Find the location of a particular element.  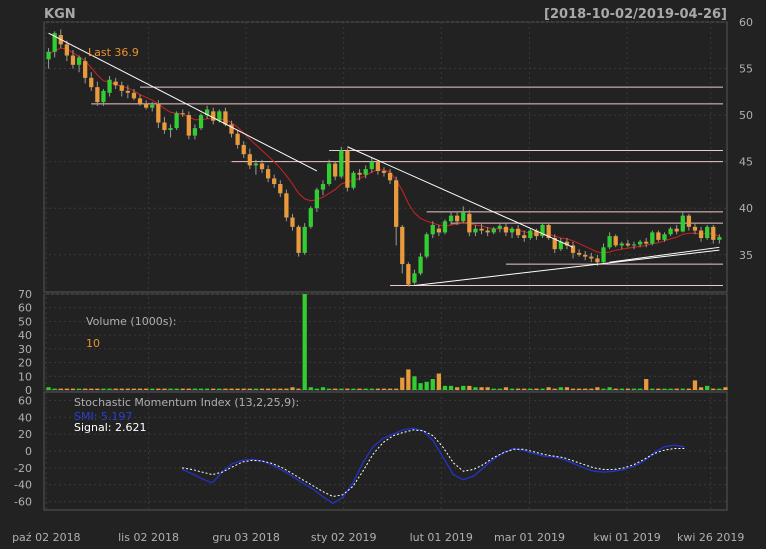

date-range-label: [2018-10-02/2019-04-26] is located at coordinates (635, 14).